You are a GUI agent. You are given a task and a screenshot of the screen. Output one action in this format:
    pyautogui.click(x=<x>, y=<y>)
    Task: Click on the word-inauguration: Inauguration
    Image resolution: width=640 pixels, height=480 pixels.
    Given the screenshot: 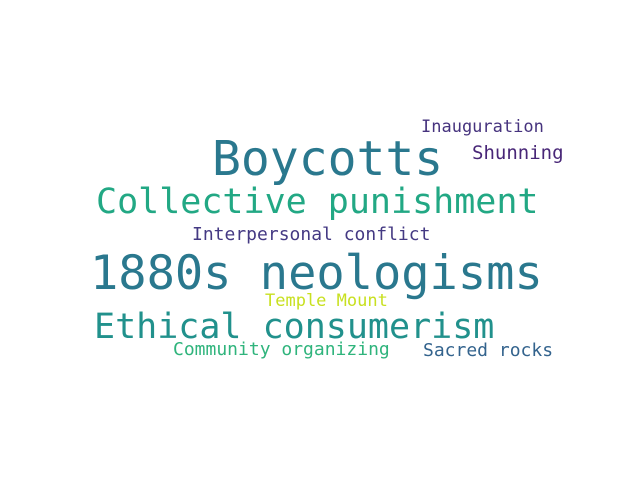 What is the action you would take?
    pyautogui.click(x=482, y=127)
    